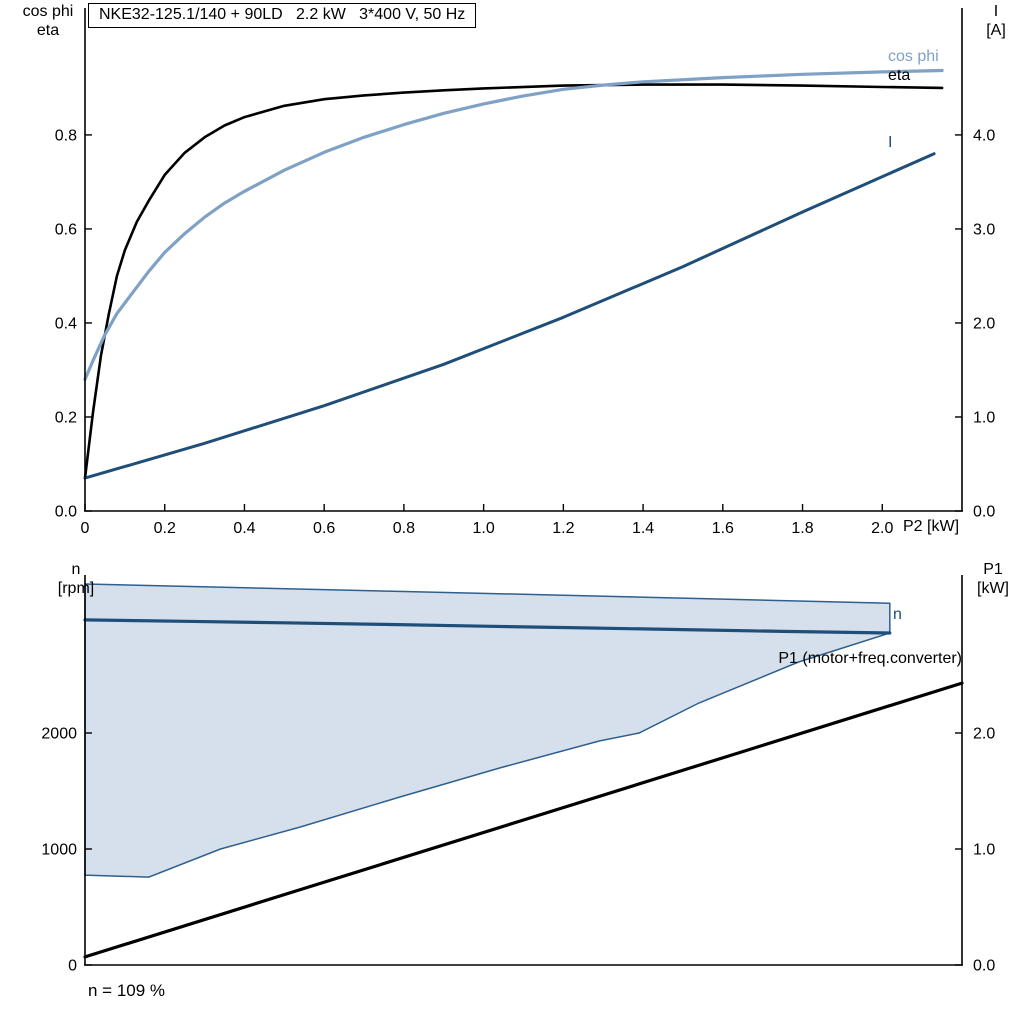 The width and height of the screenshot is (1024, 1024). I want to click on x-tick-label: 0.8, so click(404, 528).